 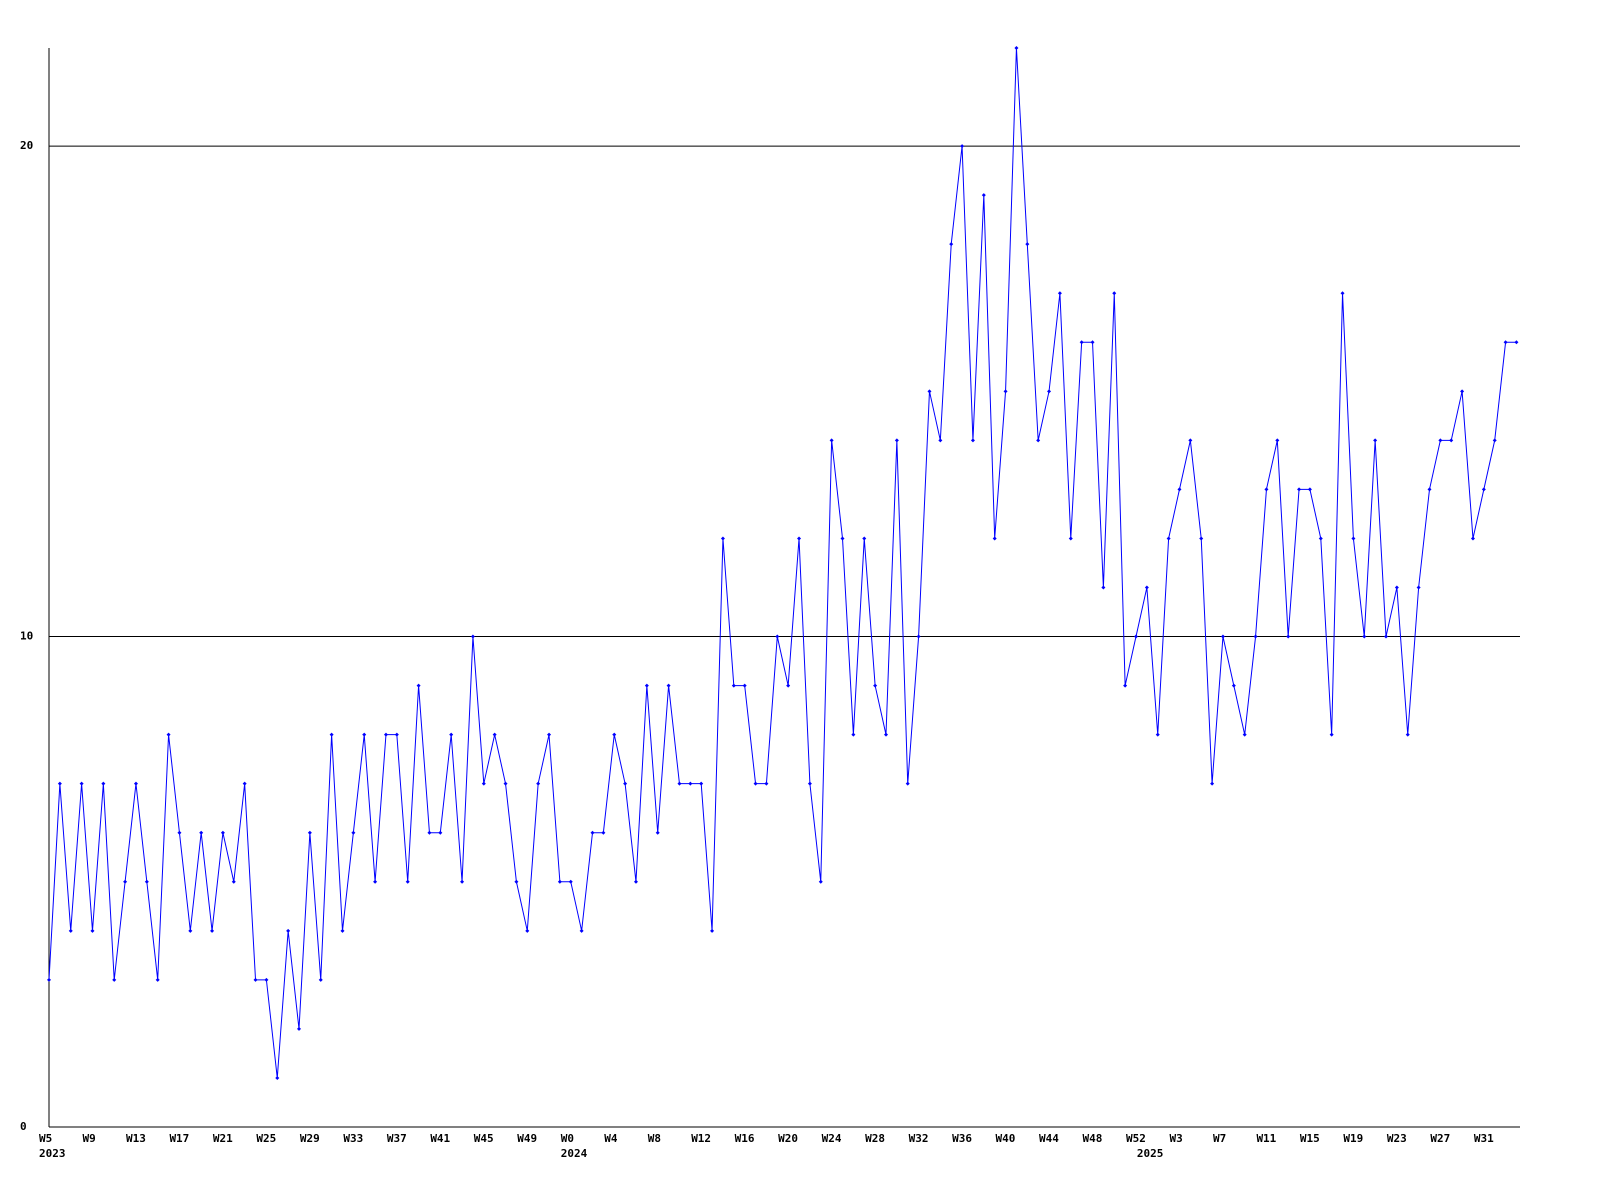 I want to click on x-tick-label: W31, so click(x=1484, y=1138).